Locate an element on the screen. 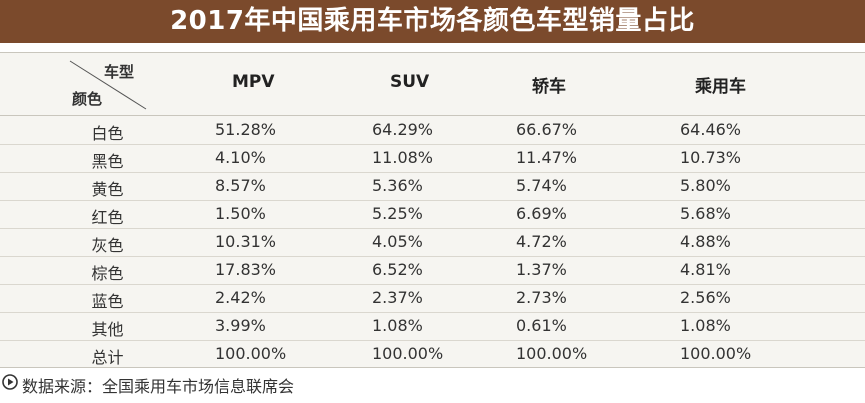 The height and width of the screenshot is (403, 865). cell-suv: 100.00% is located at coordinates (408, 353).